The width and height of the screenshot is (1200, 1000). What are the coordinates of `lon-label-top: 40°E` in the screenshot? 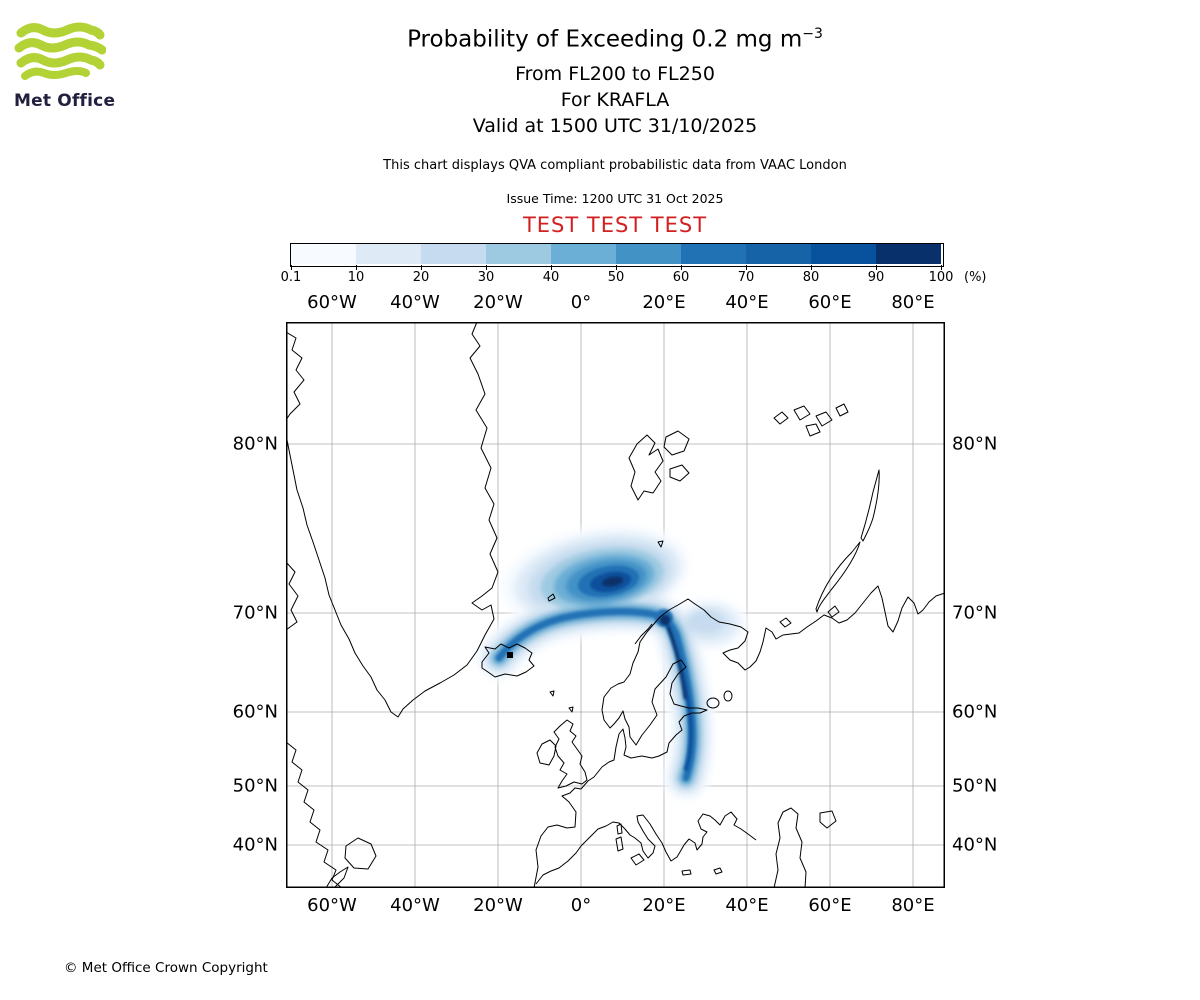 It's located at (747, 302).